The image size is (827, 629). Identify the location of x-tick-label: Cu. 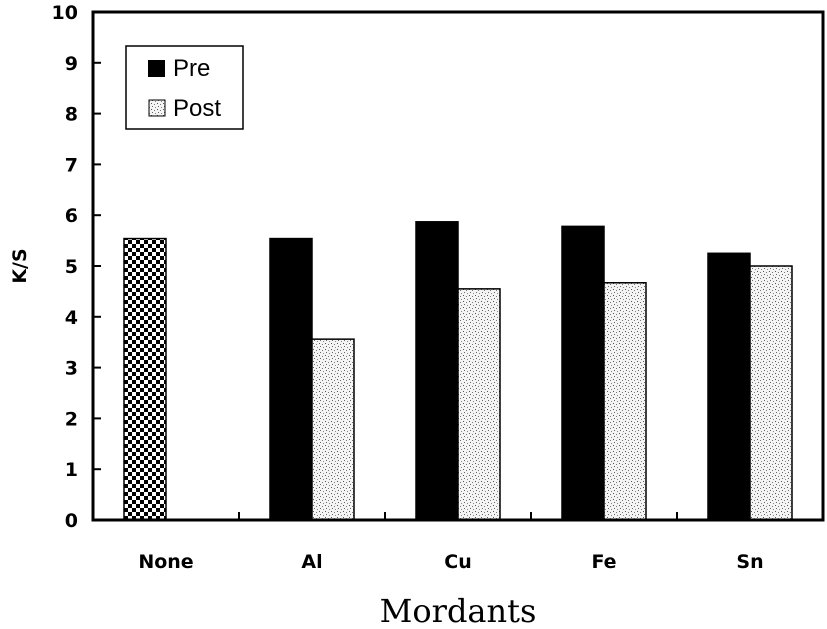
(457, 562).